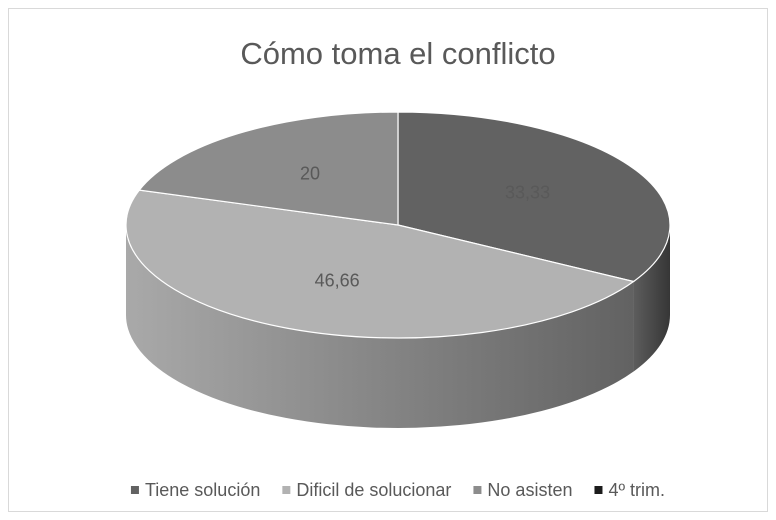 The image size is (776, 520). I want to click on data-label: 33,33, so click(527, 193).